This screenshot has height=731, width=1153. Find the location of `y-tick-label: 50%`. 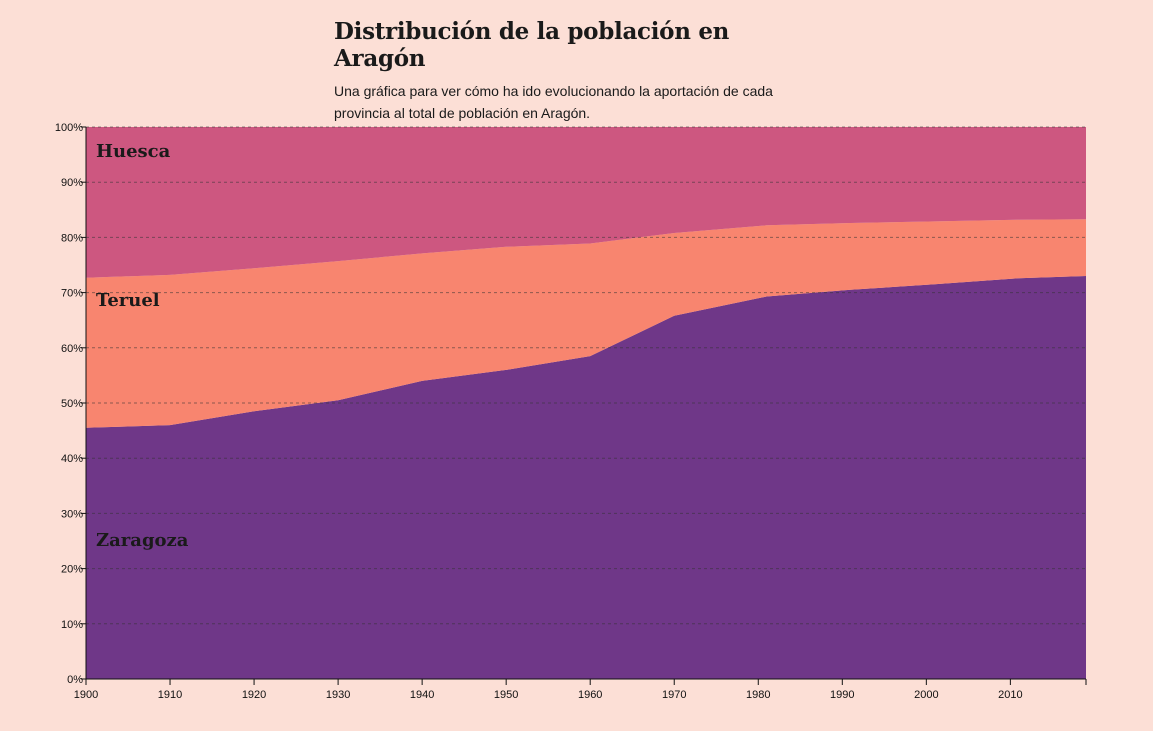

y-tick-label: 50% is located at coordinates (72, 404).